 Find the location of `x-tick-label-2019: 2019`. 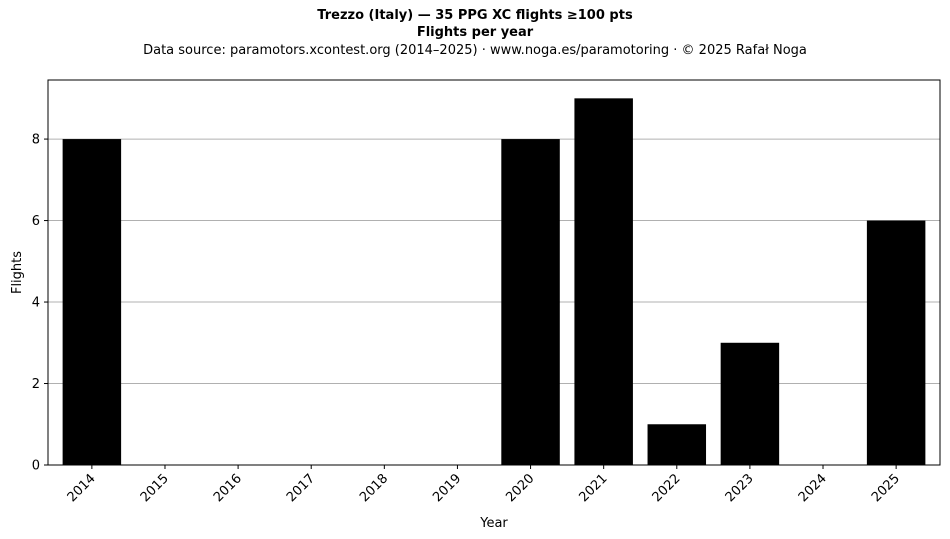

x-tick-label-2019: 2019 is located at coordinates (447, 488).